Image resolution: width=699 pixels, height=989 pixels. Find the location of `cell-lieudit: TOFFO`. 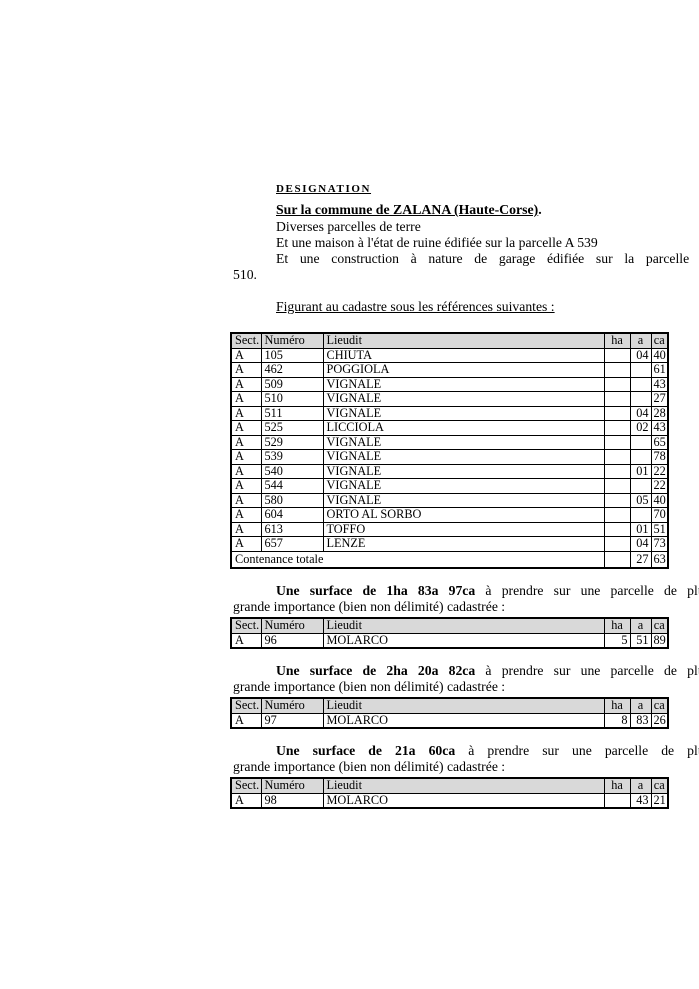

cell-lieudit: TOFFO is located at coordinates (463, 529).